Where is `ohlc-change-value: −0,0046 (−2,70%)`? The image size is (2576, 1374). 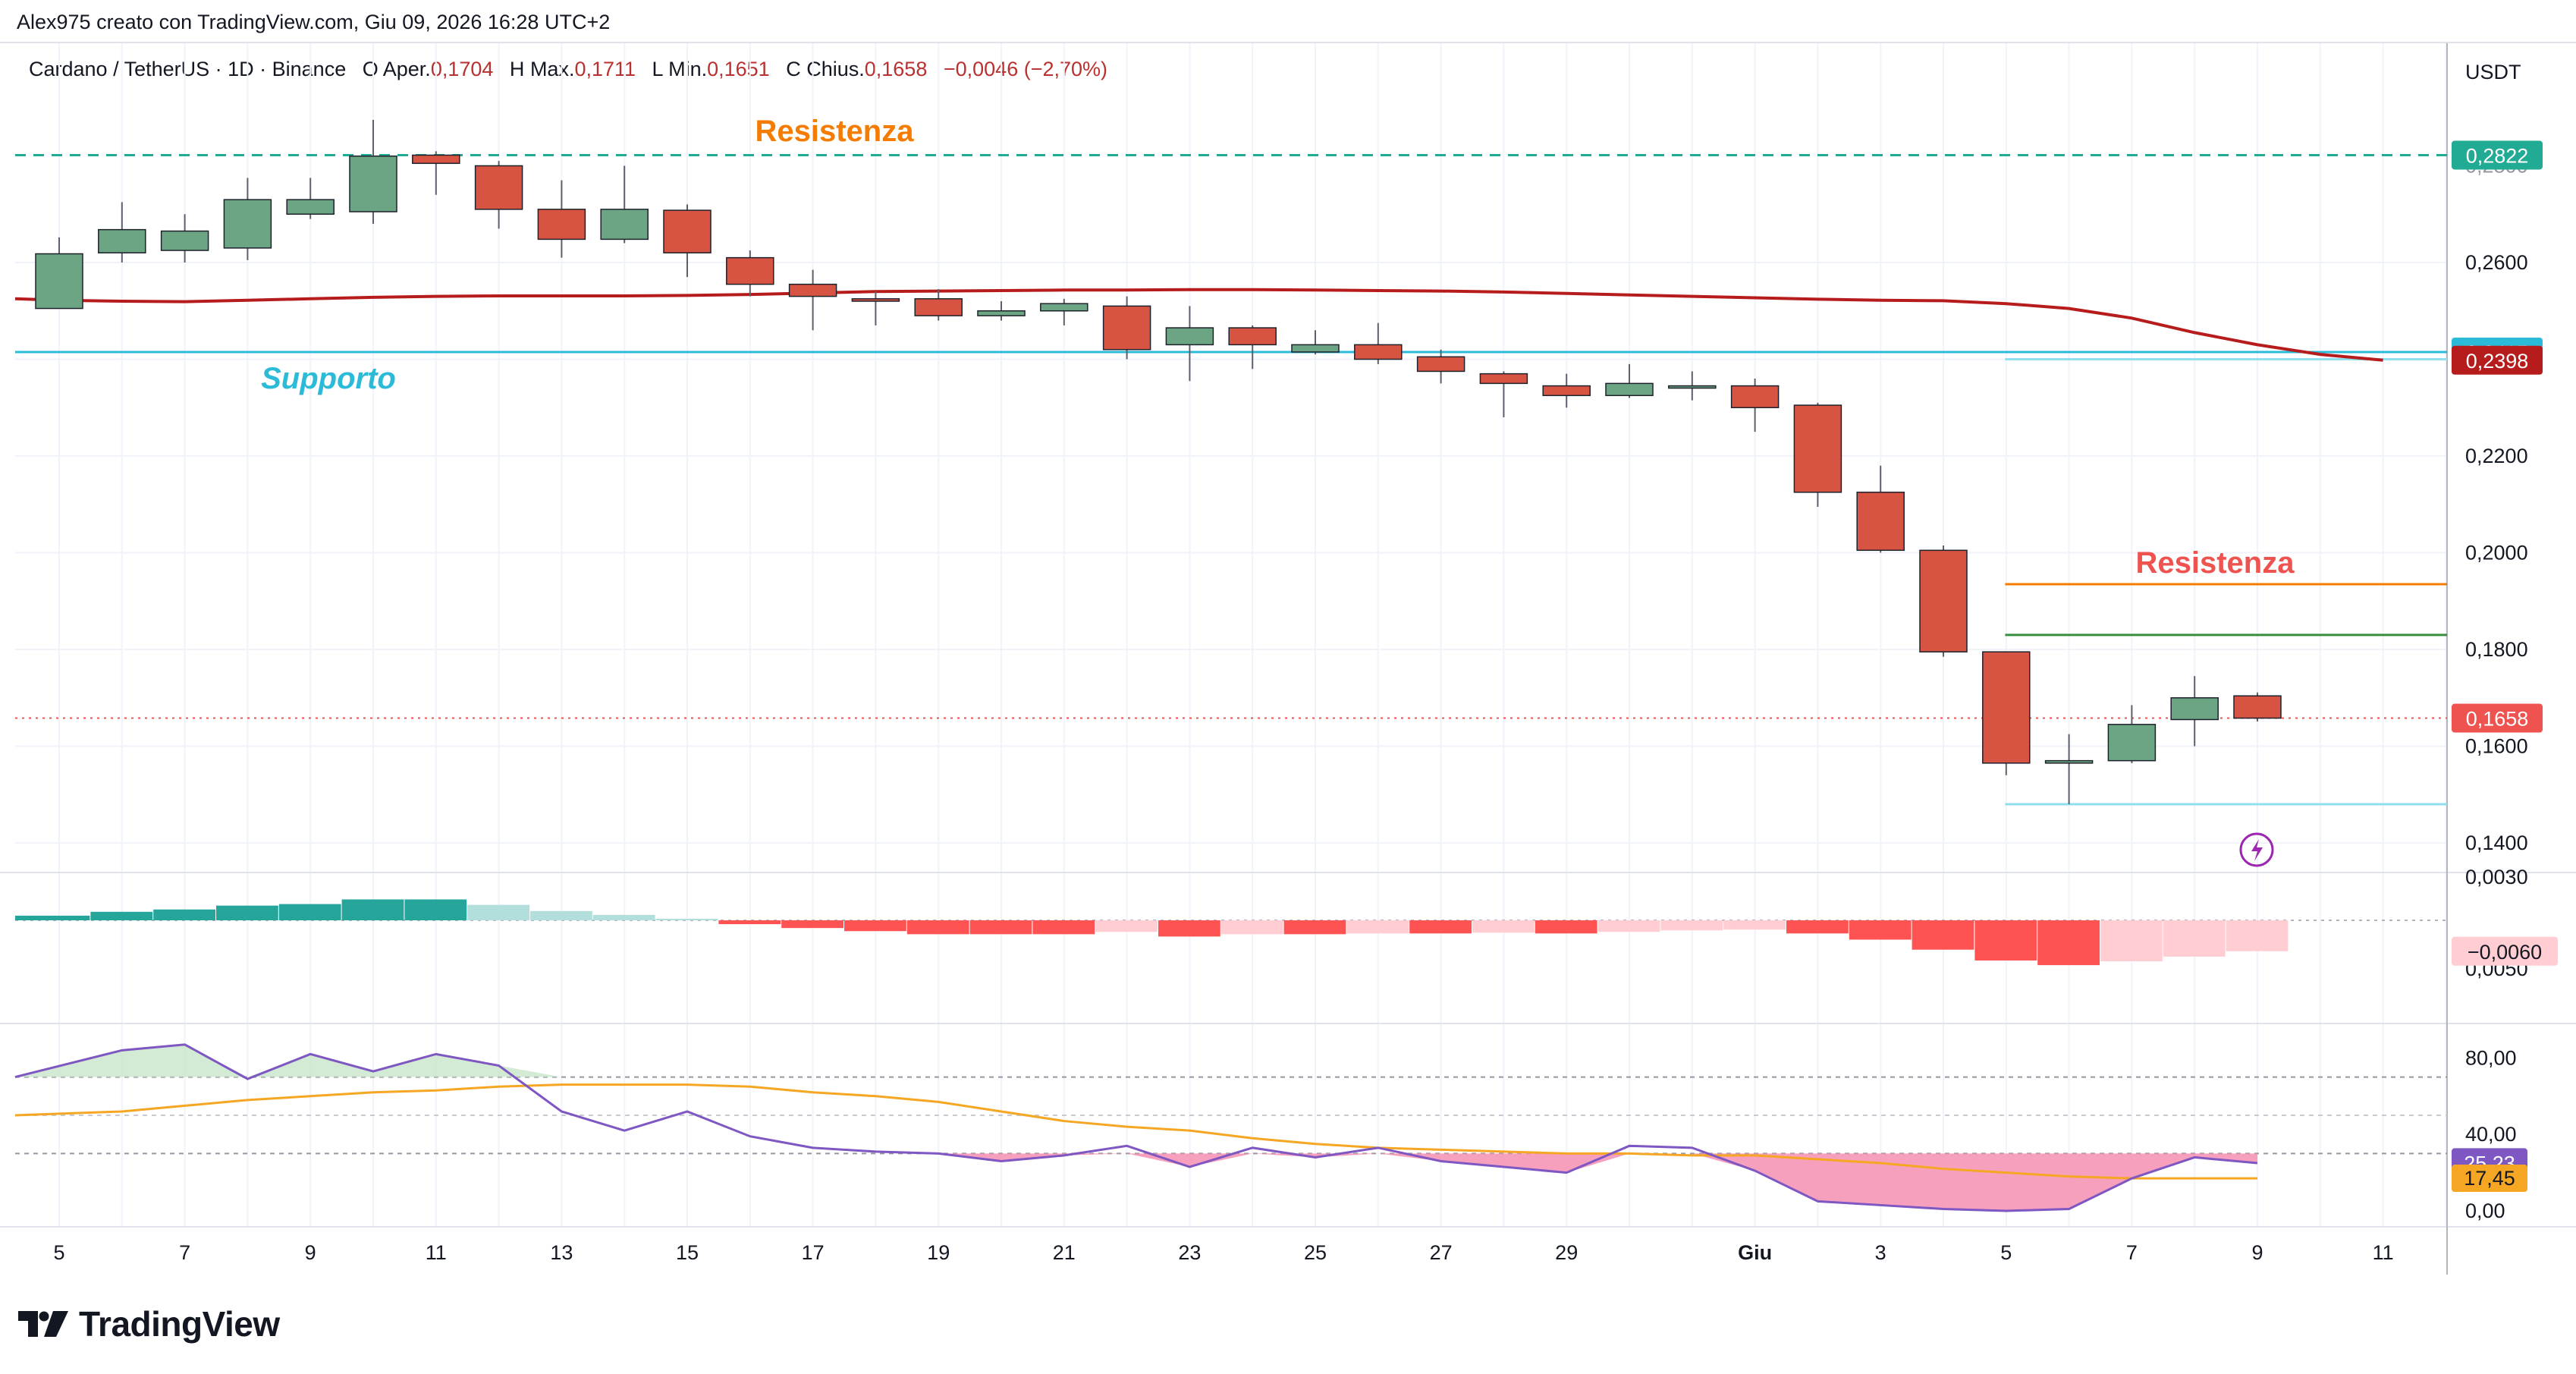
ohlc-change-value: −0,0046 (−2,70%) is located at coordinates (1025, 69).